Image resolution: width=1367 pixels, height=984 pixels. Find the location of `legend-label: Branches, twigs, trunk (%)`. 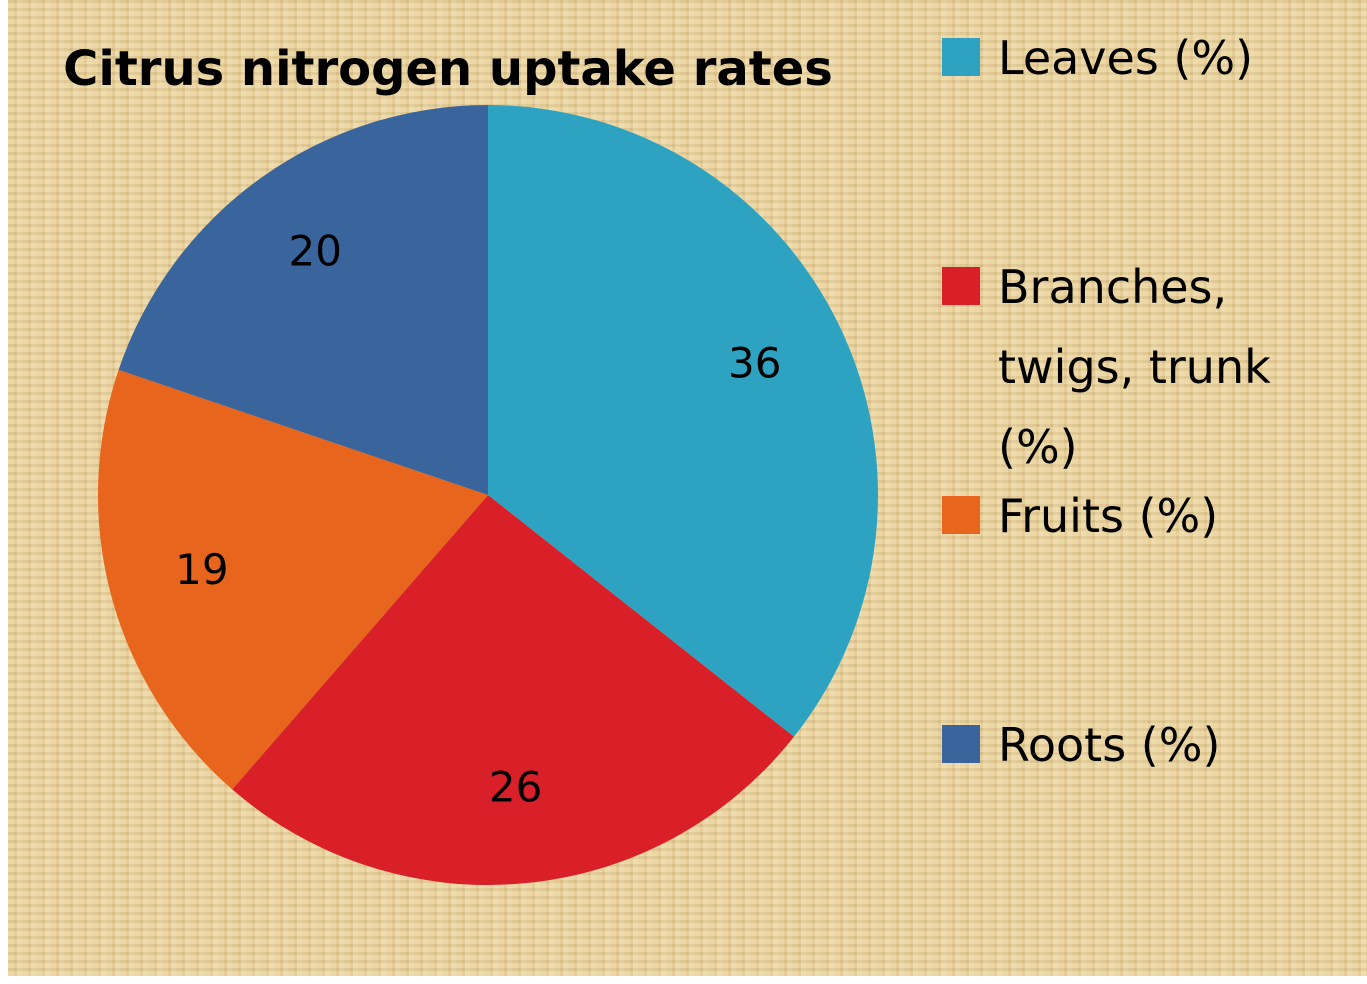

legend-label: Branches, twigs, trunk (%) is located at coordinates (1134, 367).